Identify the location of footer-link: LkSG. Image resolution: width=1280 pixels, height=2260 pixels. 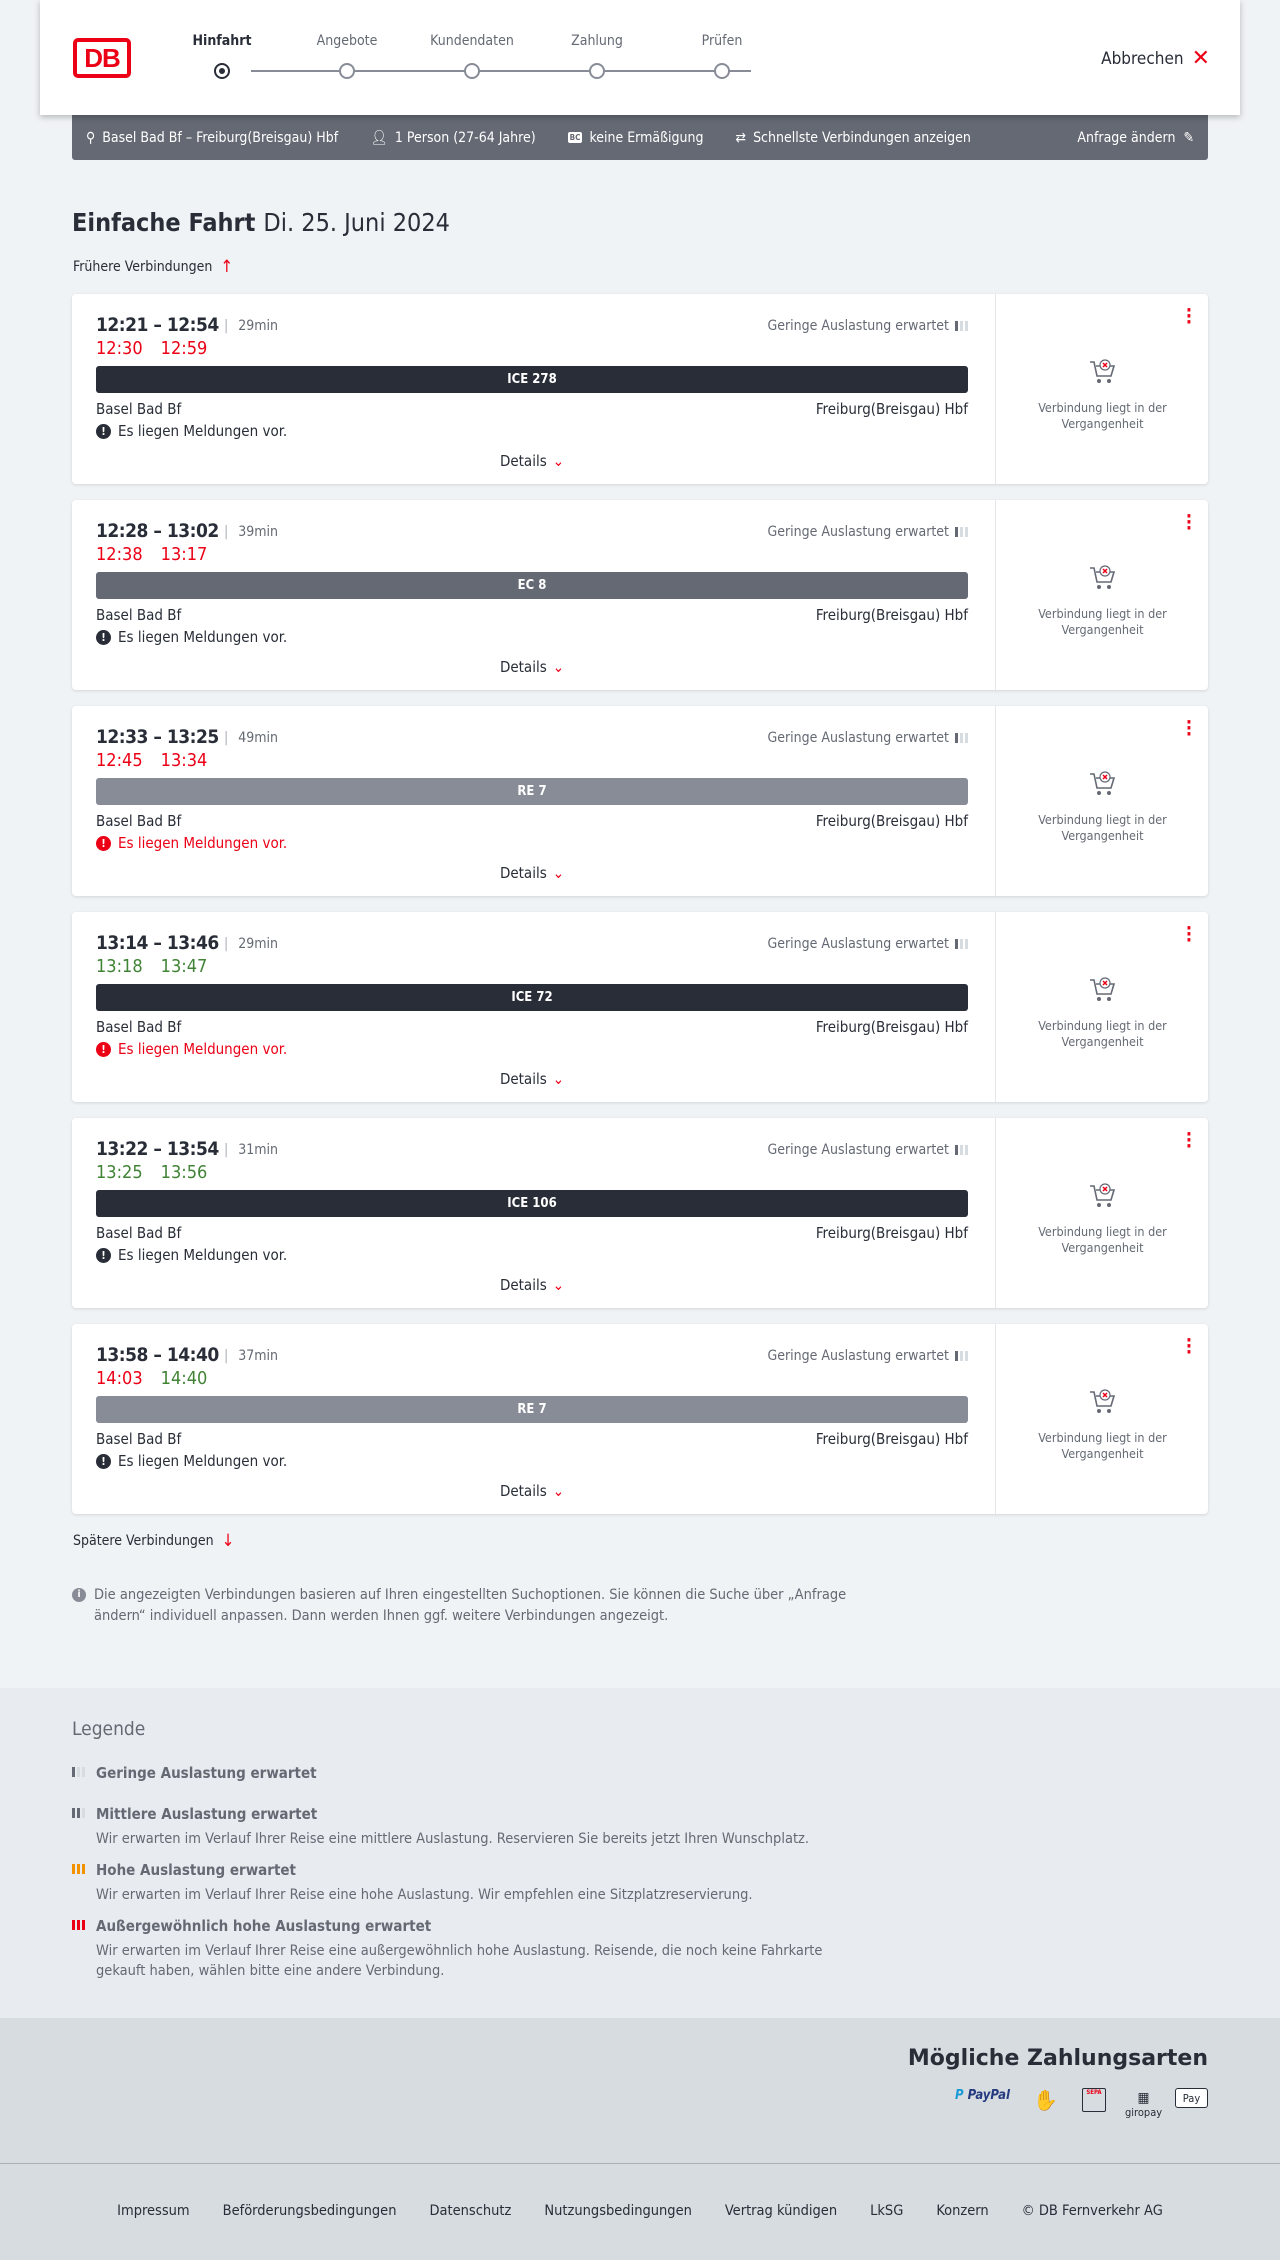
(887, 2211).